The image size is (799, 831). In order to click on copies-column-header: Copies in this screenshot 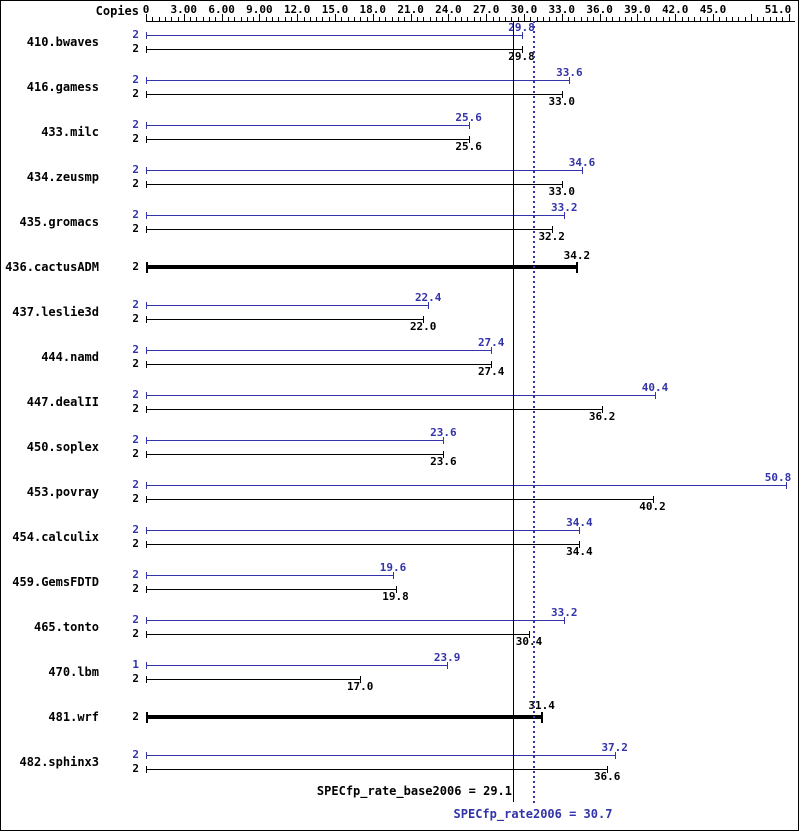, I will do `click(117, 11)`.